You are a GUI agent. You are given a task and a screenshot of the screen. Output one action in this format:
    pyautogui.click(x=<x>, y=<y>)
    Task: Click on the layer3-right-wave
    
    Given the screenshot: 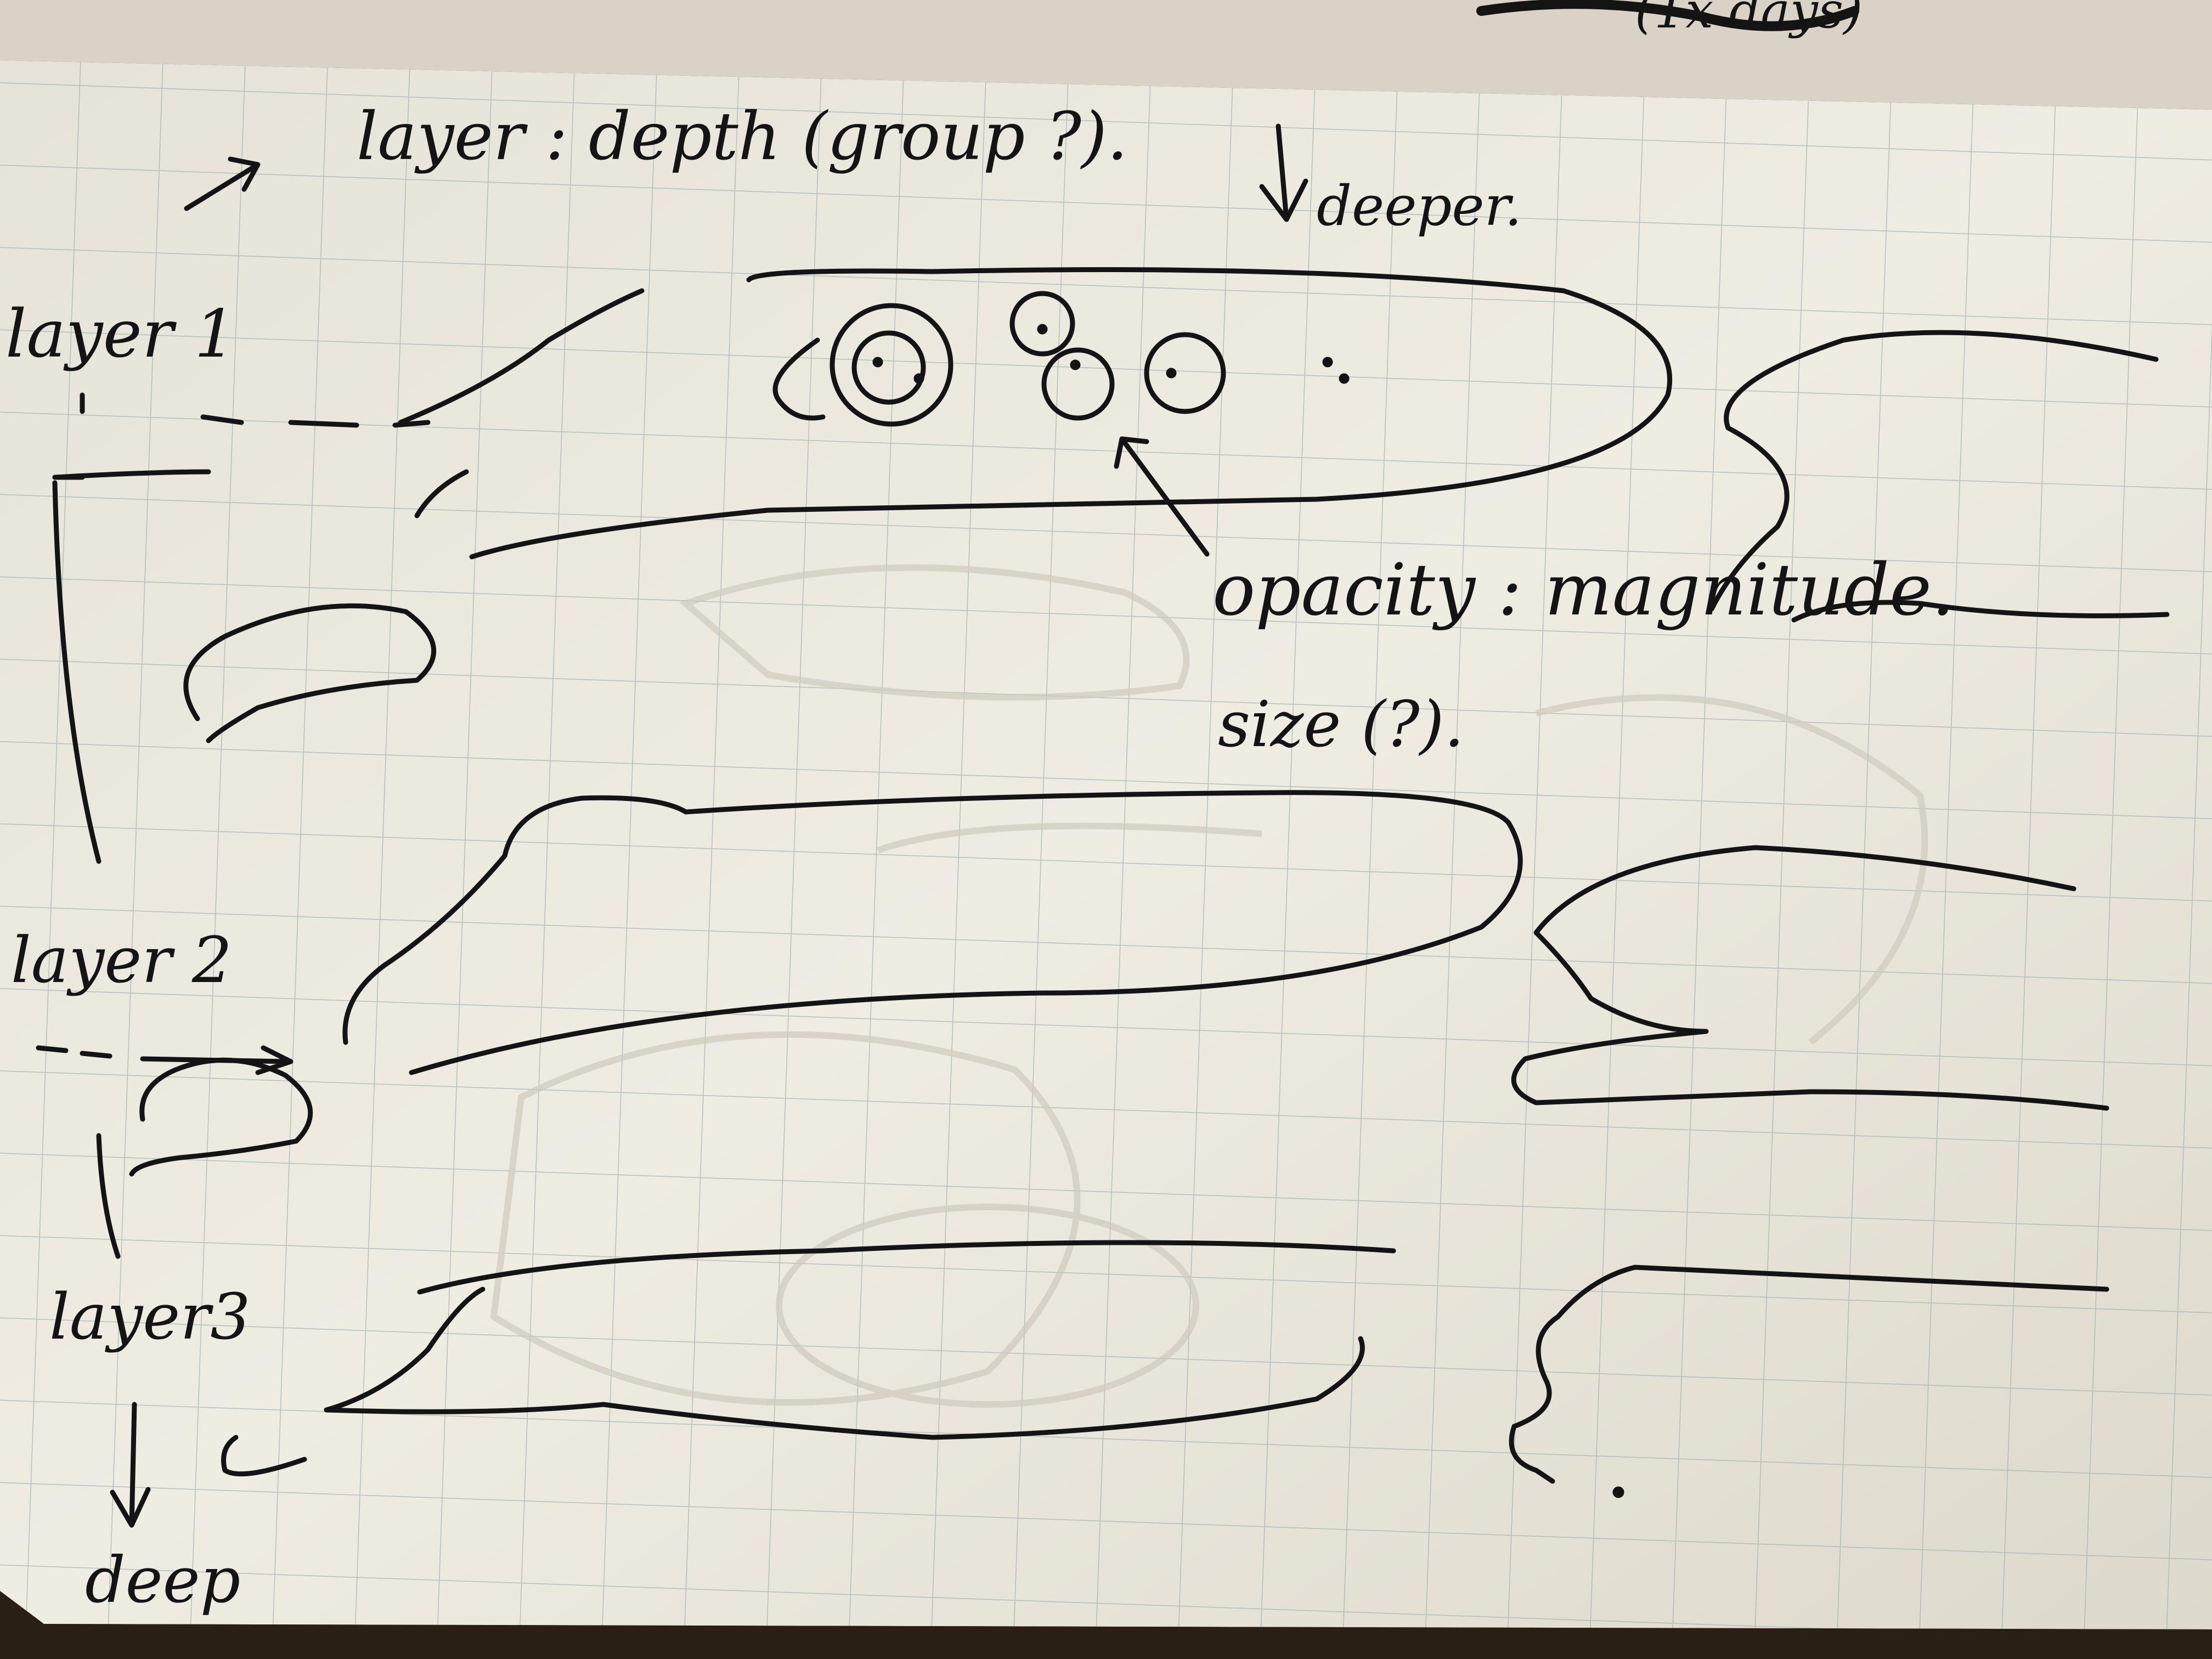 What is the action you would take?
    pyautogui.click(x=1809, y=1375)
    